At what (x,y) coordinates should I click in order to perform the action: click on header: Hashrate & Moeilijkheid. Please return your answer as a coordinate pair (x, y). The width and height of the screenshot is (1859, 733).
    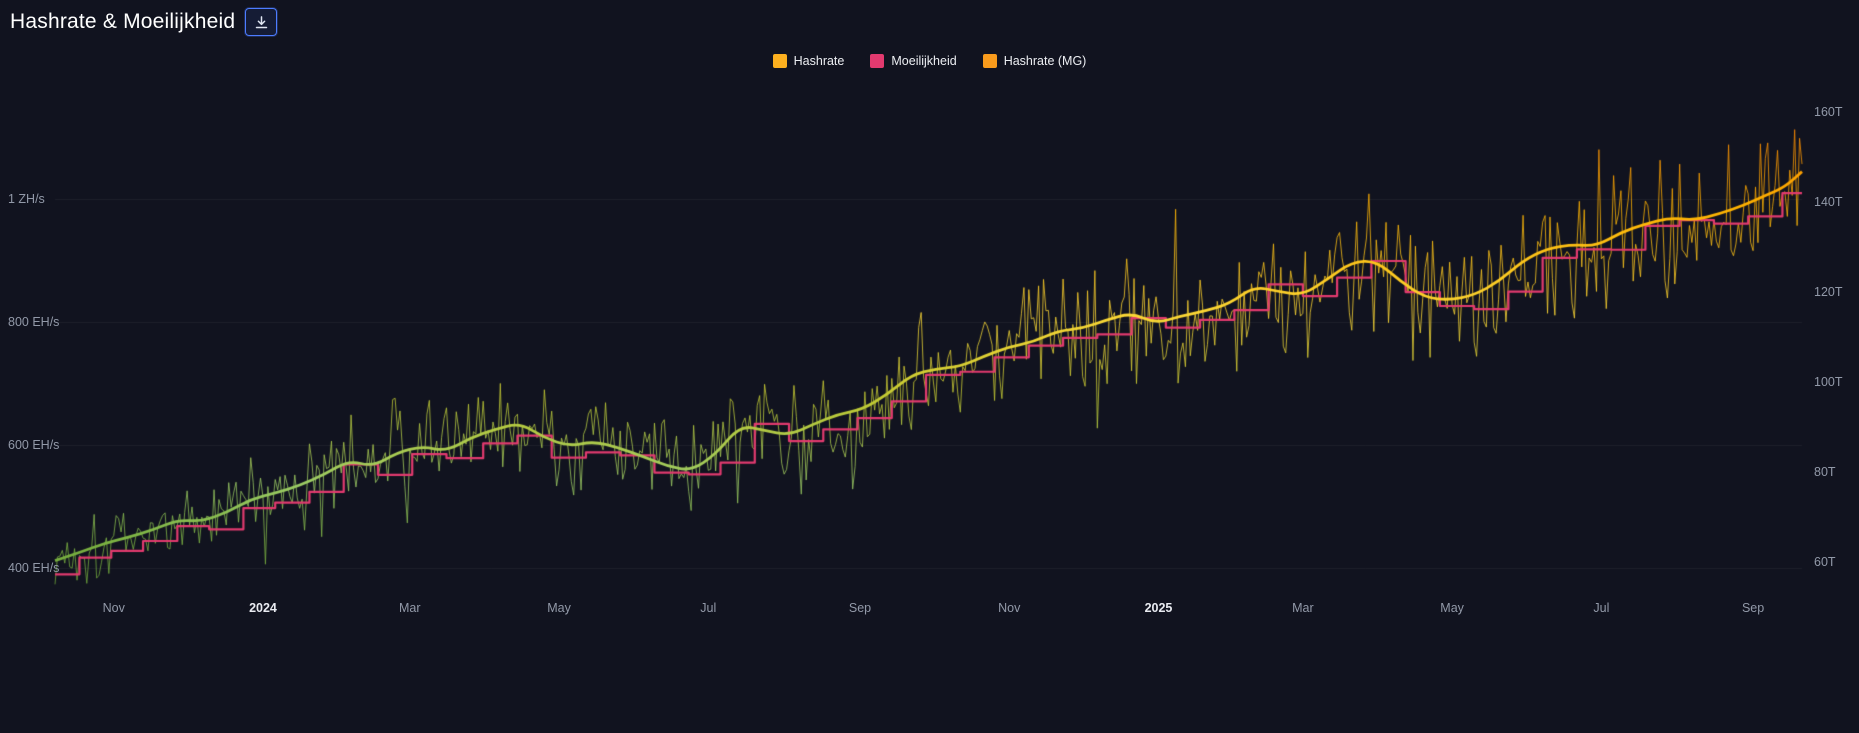
    Looking at the image, I should click on (144, 22).